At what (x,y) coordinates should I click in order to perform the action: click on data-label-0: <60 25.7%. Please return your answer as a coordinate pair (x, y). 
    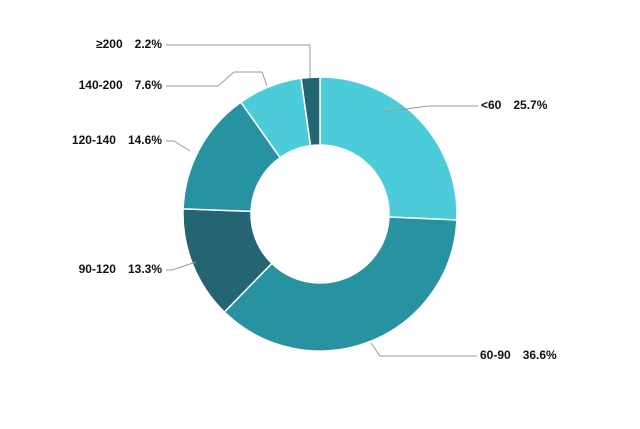
    Looking at the image, I should click on (514, 105).